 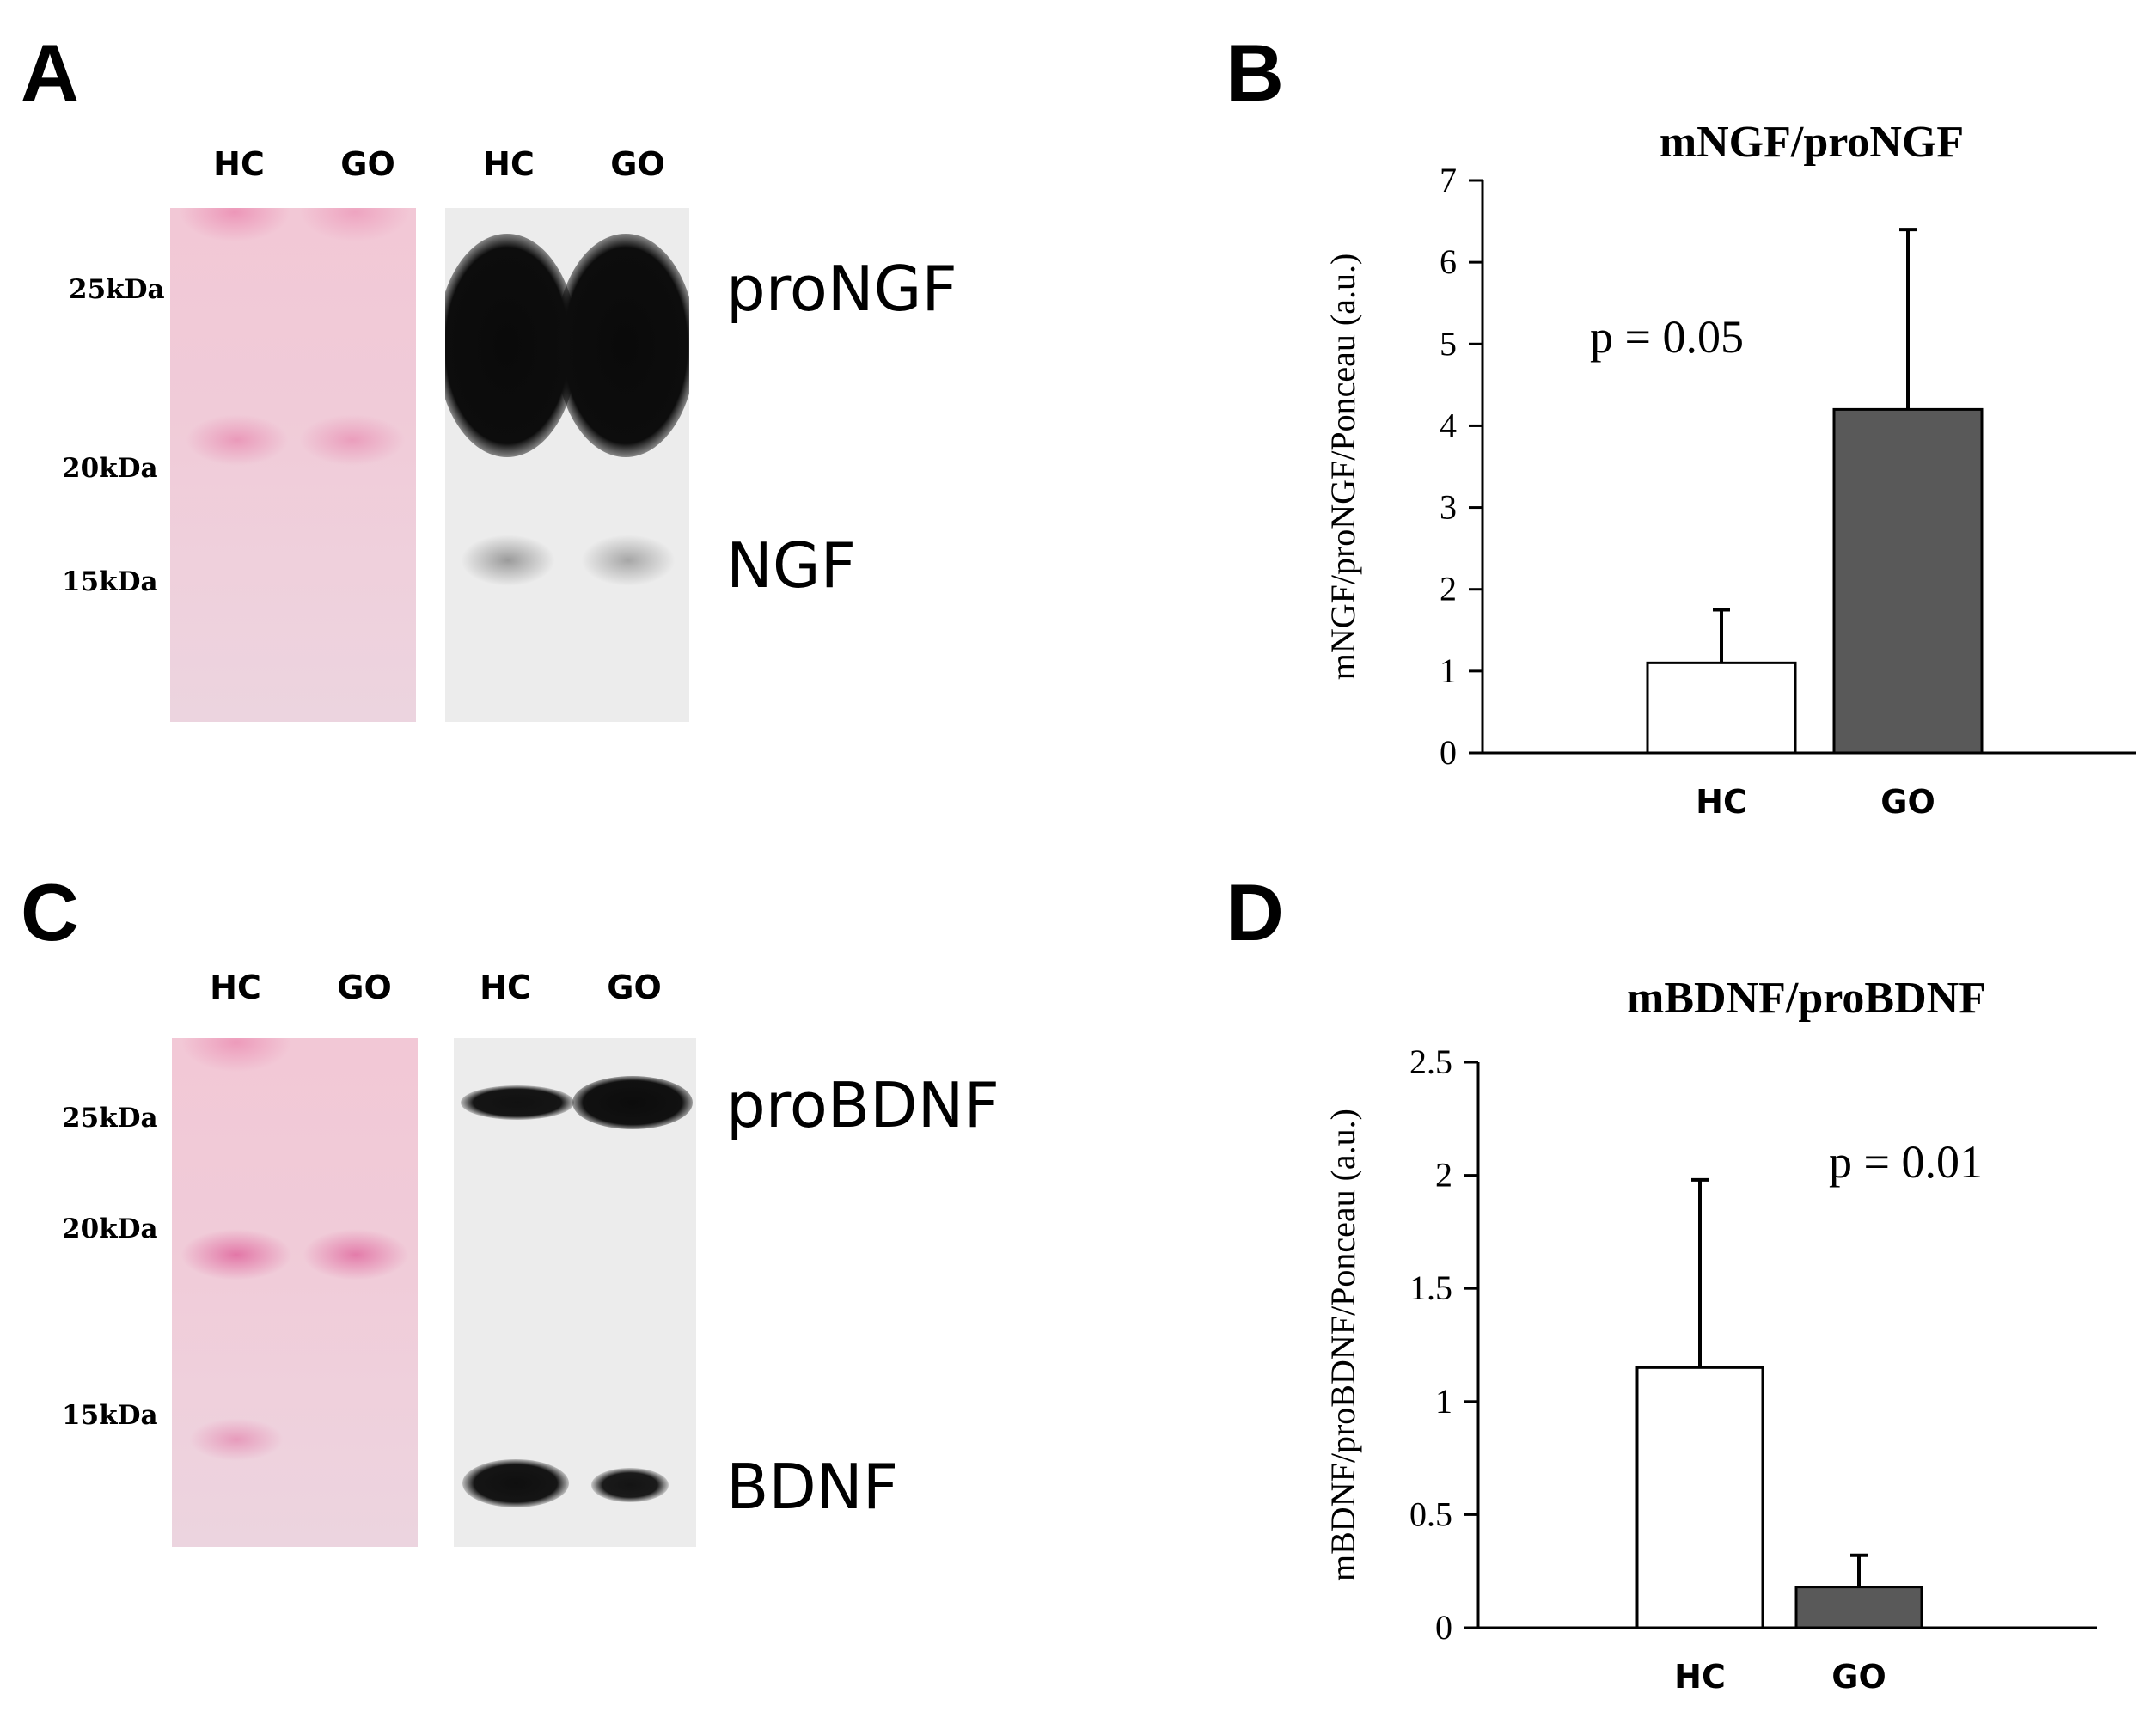 I want to click on y-tick-label: 5, so click(x=1448, y=343).